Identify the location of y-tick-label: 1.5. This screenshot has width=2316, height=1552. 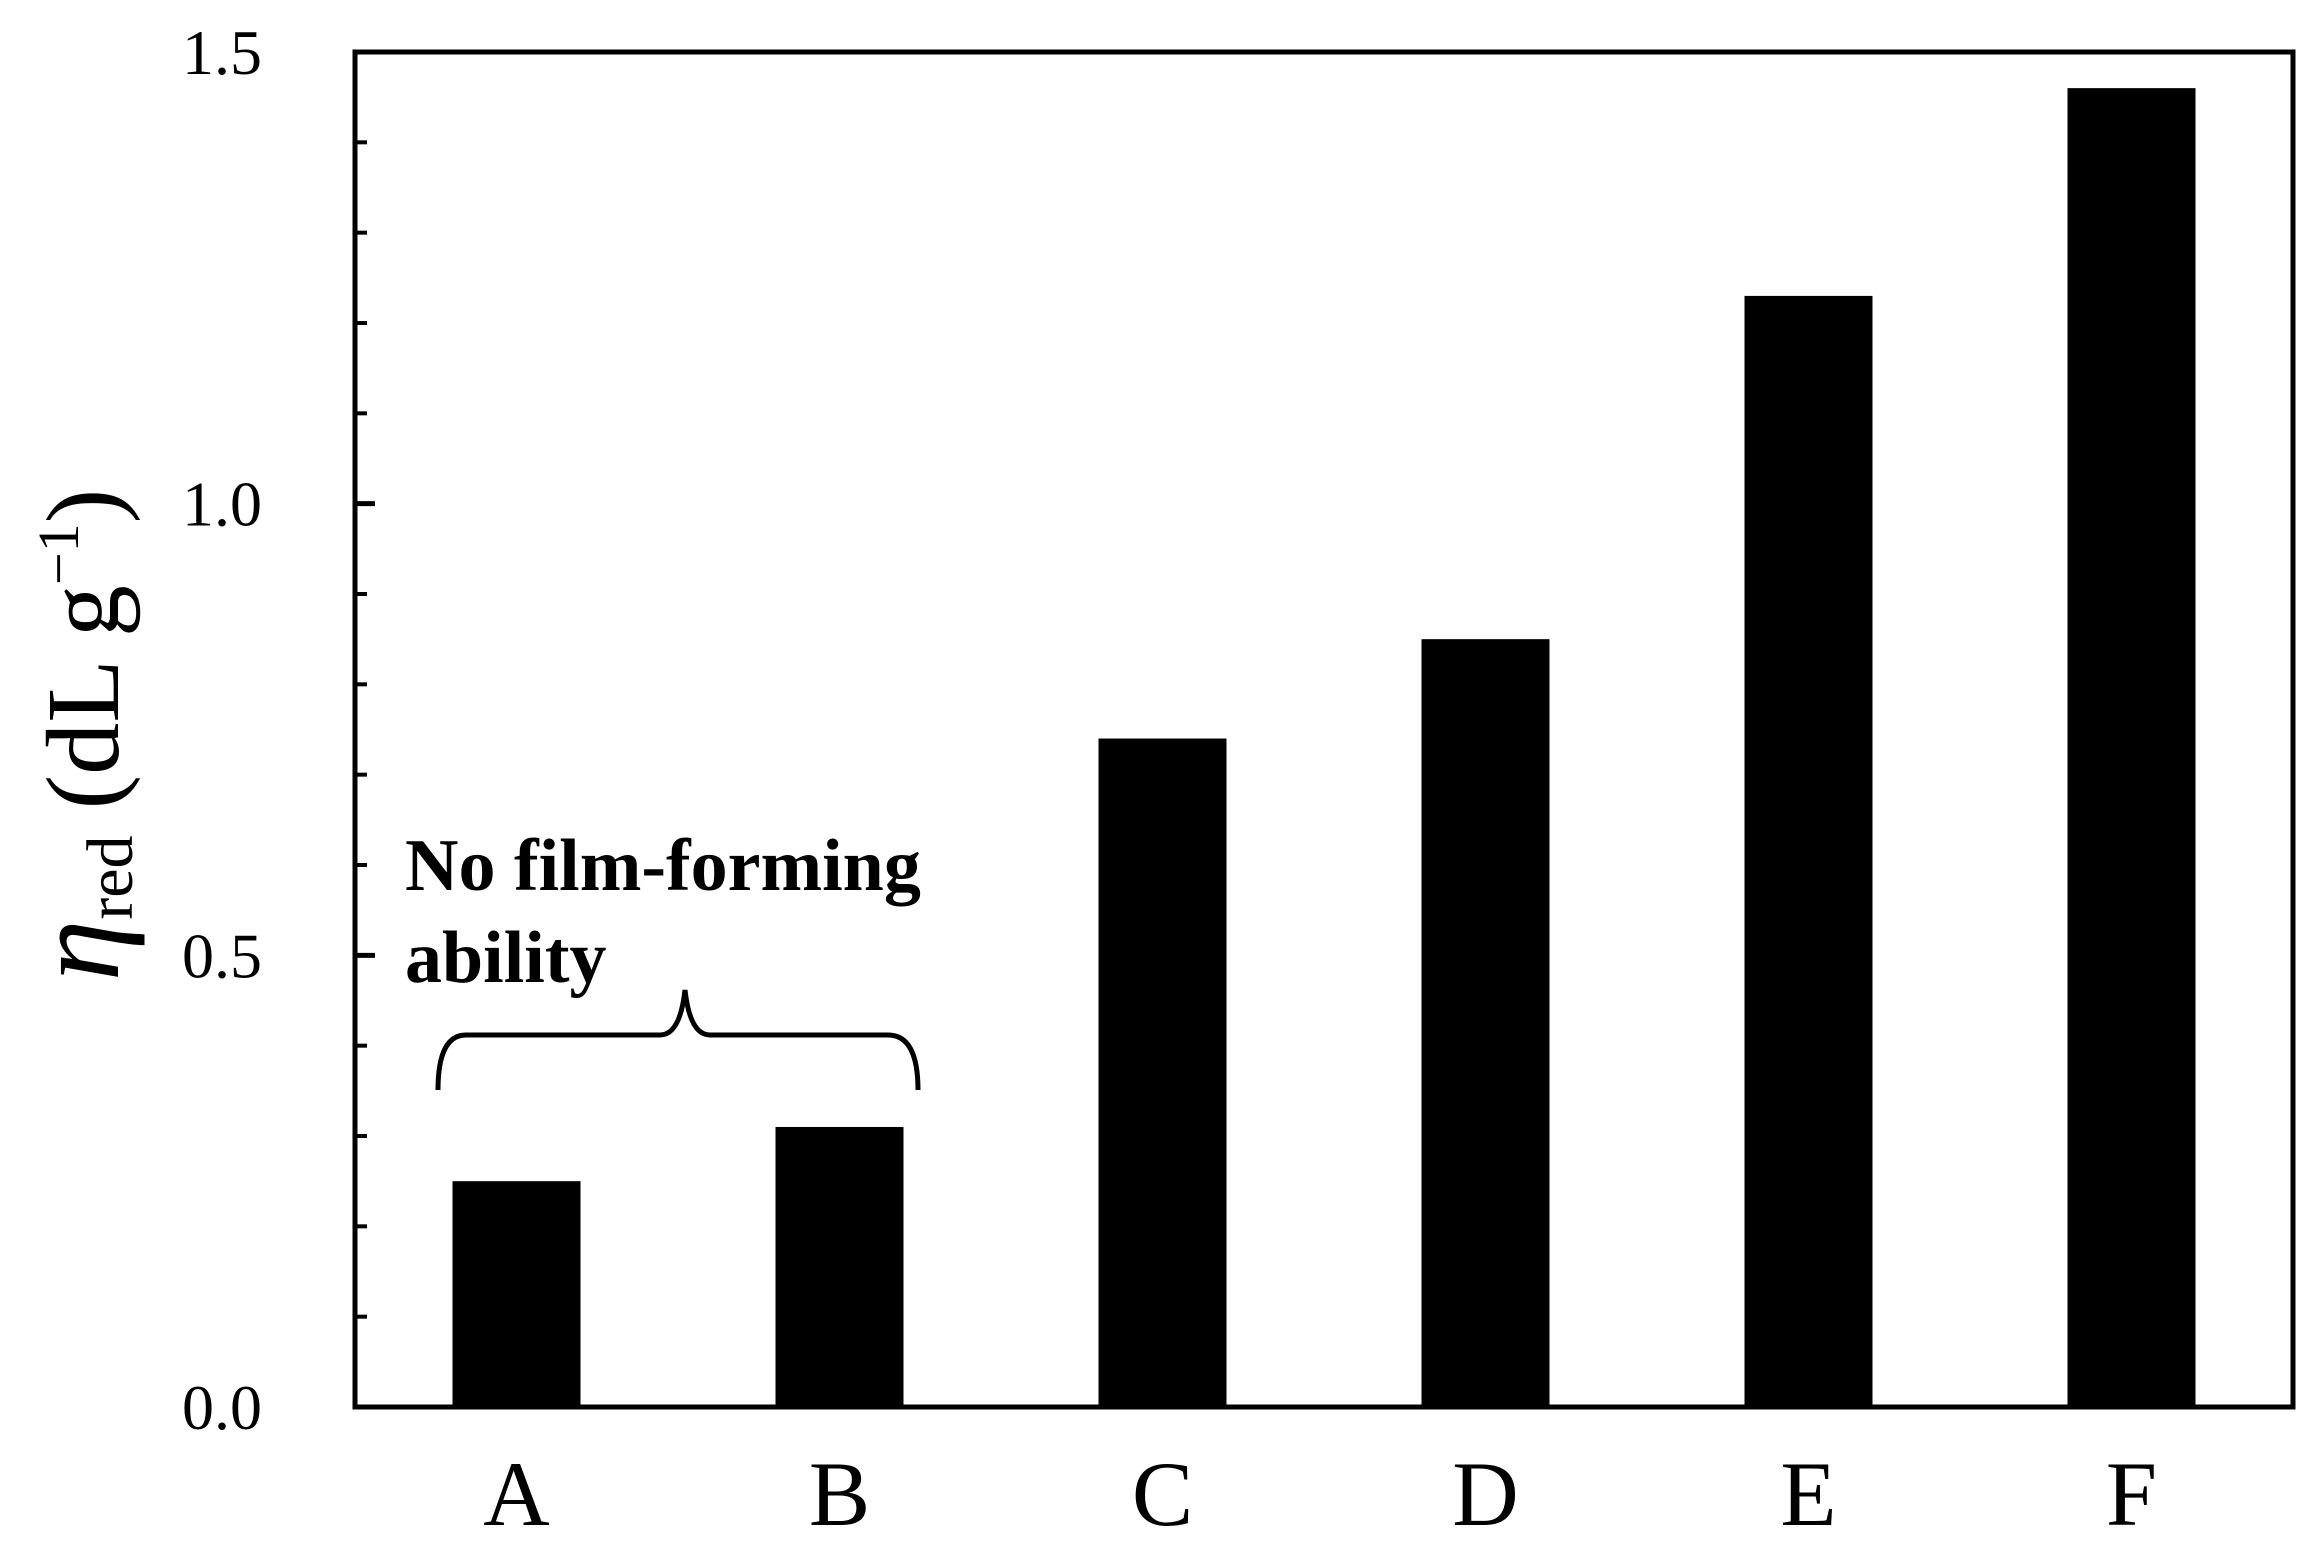
(222, 52).